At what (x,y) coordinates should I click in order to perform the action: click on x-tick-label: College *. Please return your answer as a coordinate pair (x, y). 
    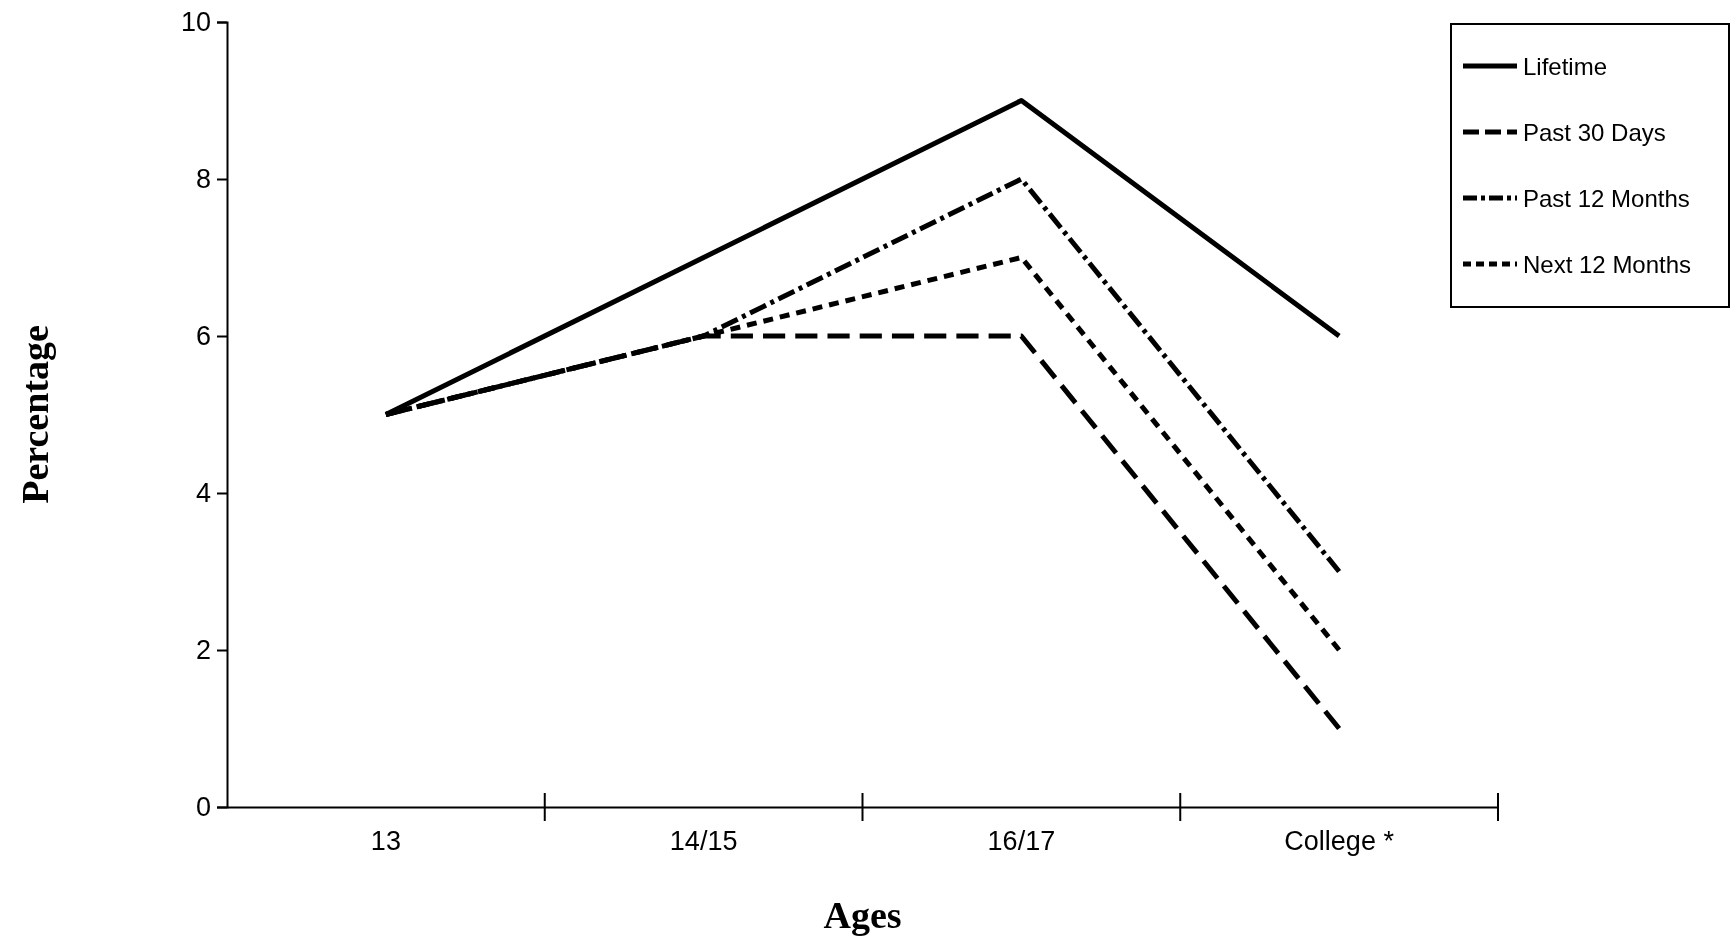
    Looking at the image, I should click on (1339, 841).